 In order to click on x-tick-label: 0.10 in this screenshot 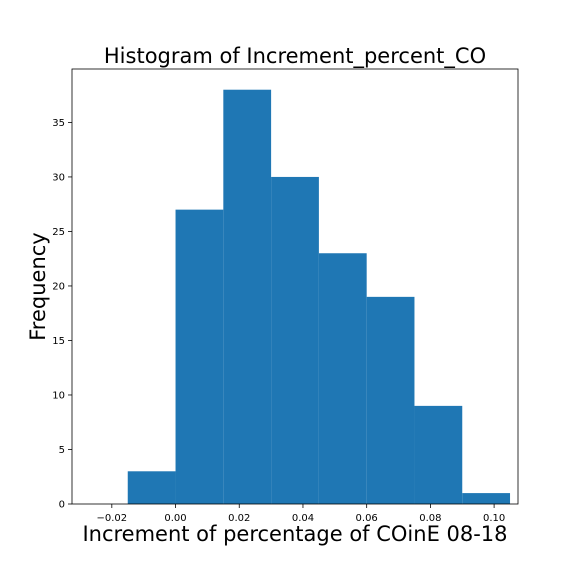, I will do `click(494, 518)`.